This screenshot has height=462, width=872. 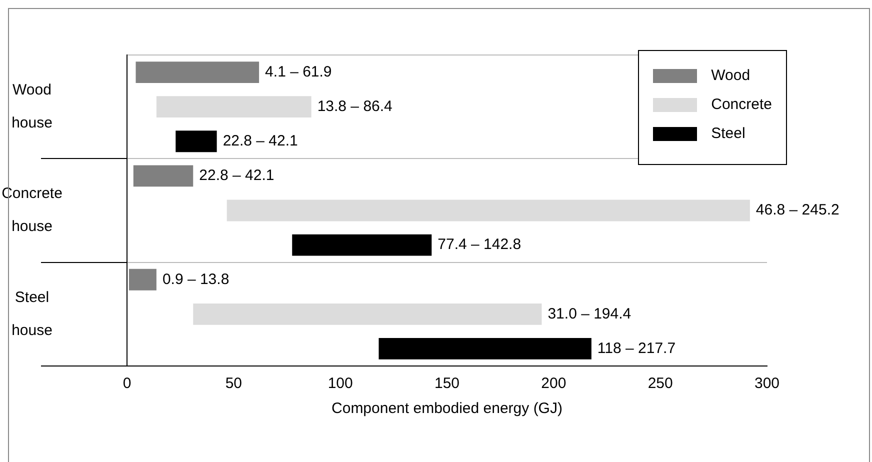 I want to click on x-tick-label: 0, so click(x=127, y=383).